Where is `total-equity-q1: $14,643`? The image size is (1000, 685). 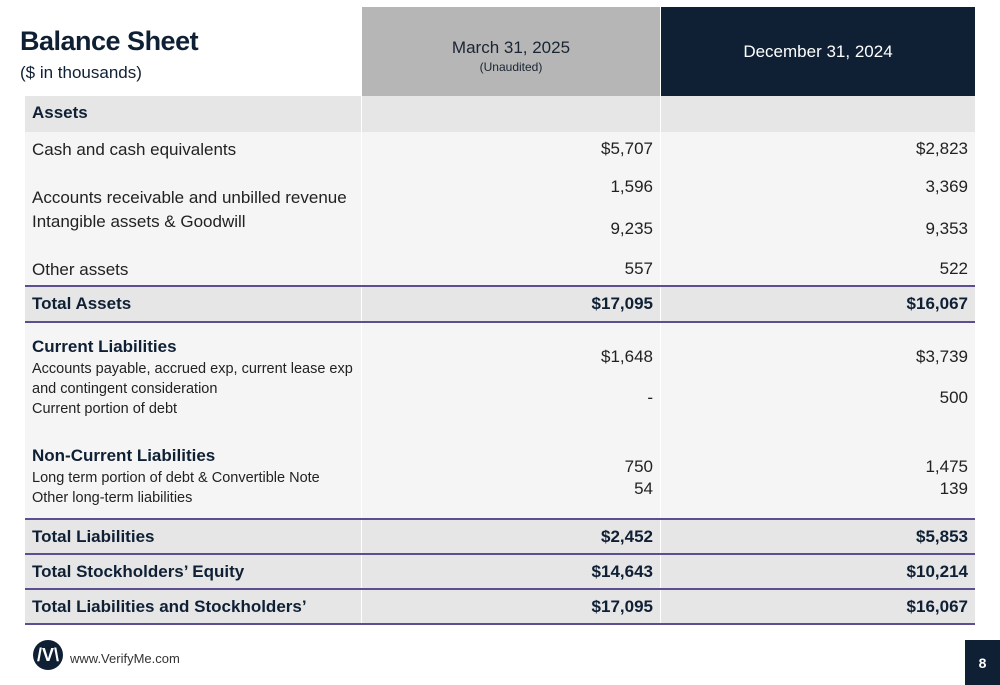 total-equity-q1: $14,643 is located at coordinates (622, 571).